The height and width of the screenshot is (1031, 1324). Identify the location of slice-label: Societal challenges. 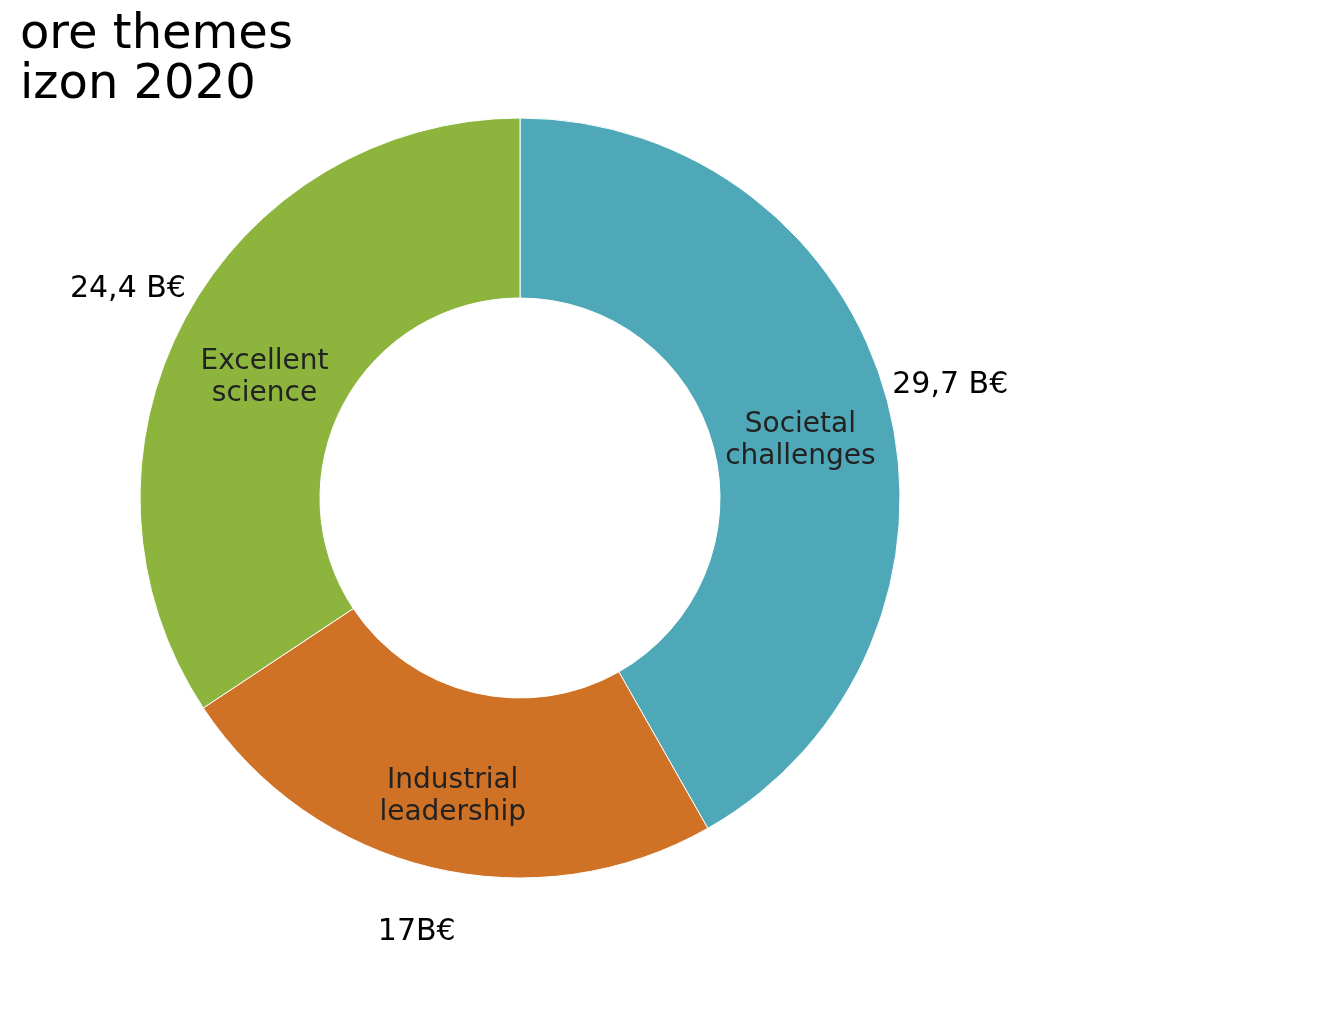
(800, 438).